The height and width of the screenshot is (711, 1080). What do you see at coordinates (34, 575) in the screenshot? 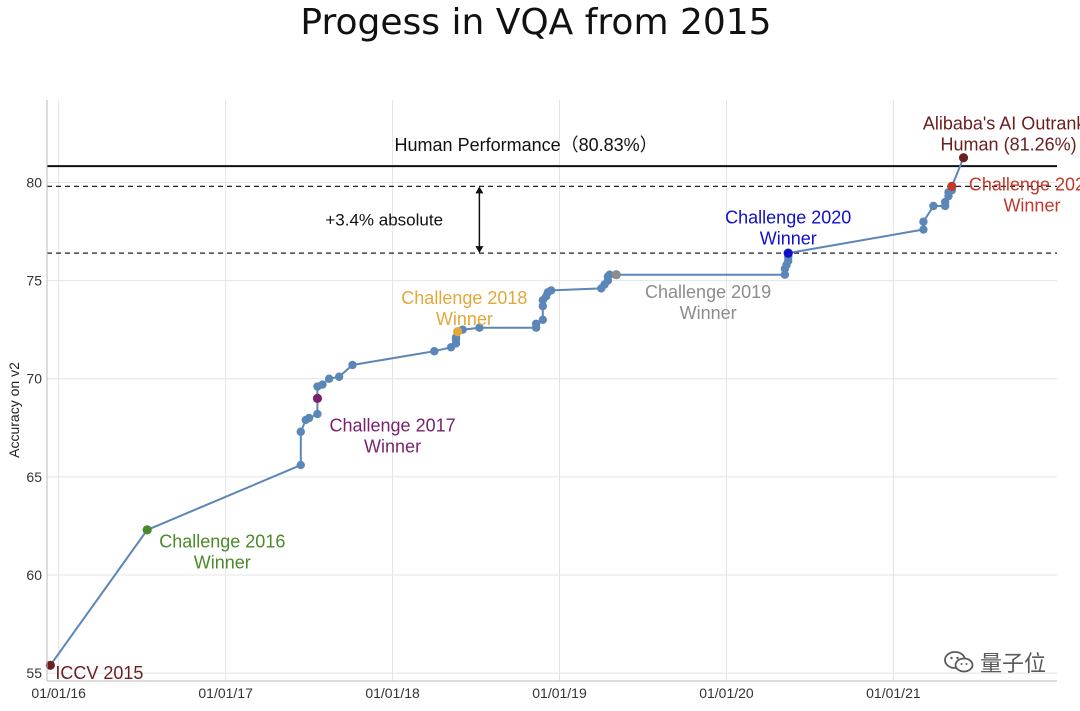
I see `y-tick-label: 60` at bounding box center [34, 575].